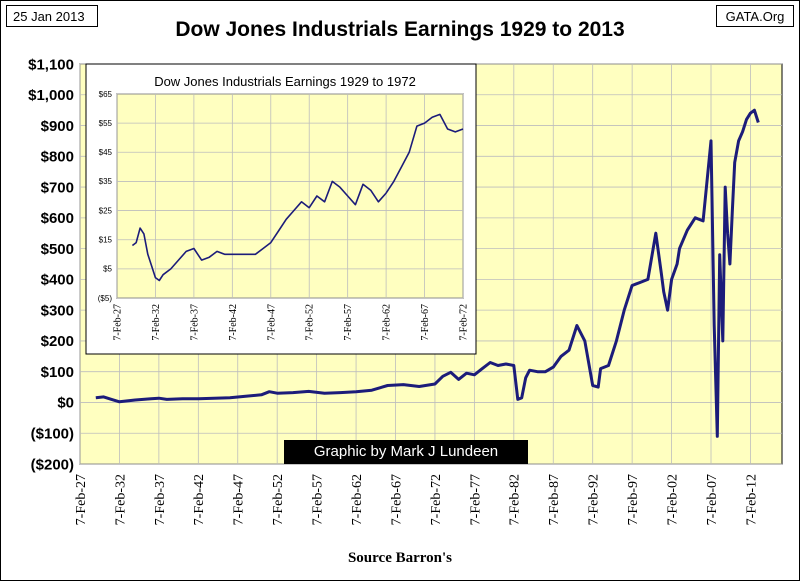  Describe the element at coordinates (51, 64) in the screenshot. I see `main-y-tick-label: $1,100` at that location.